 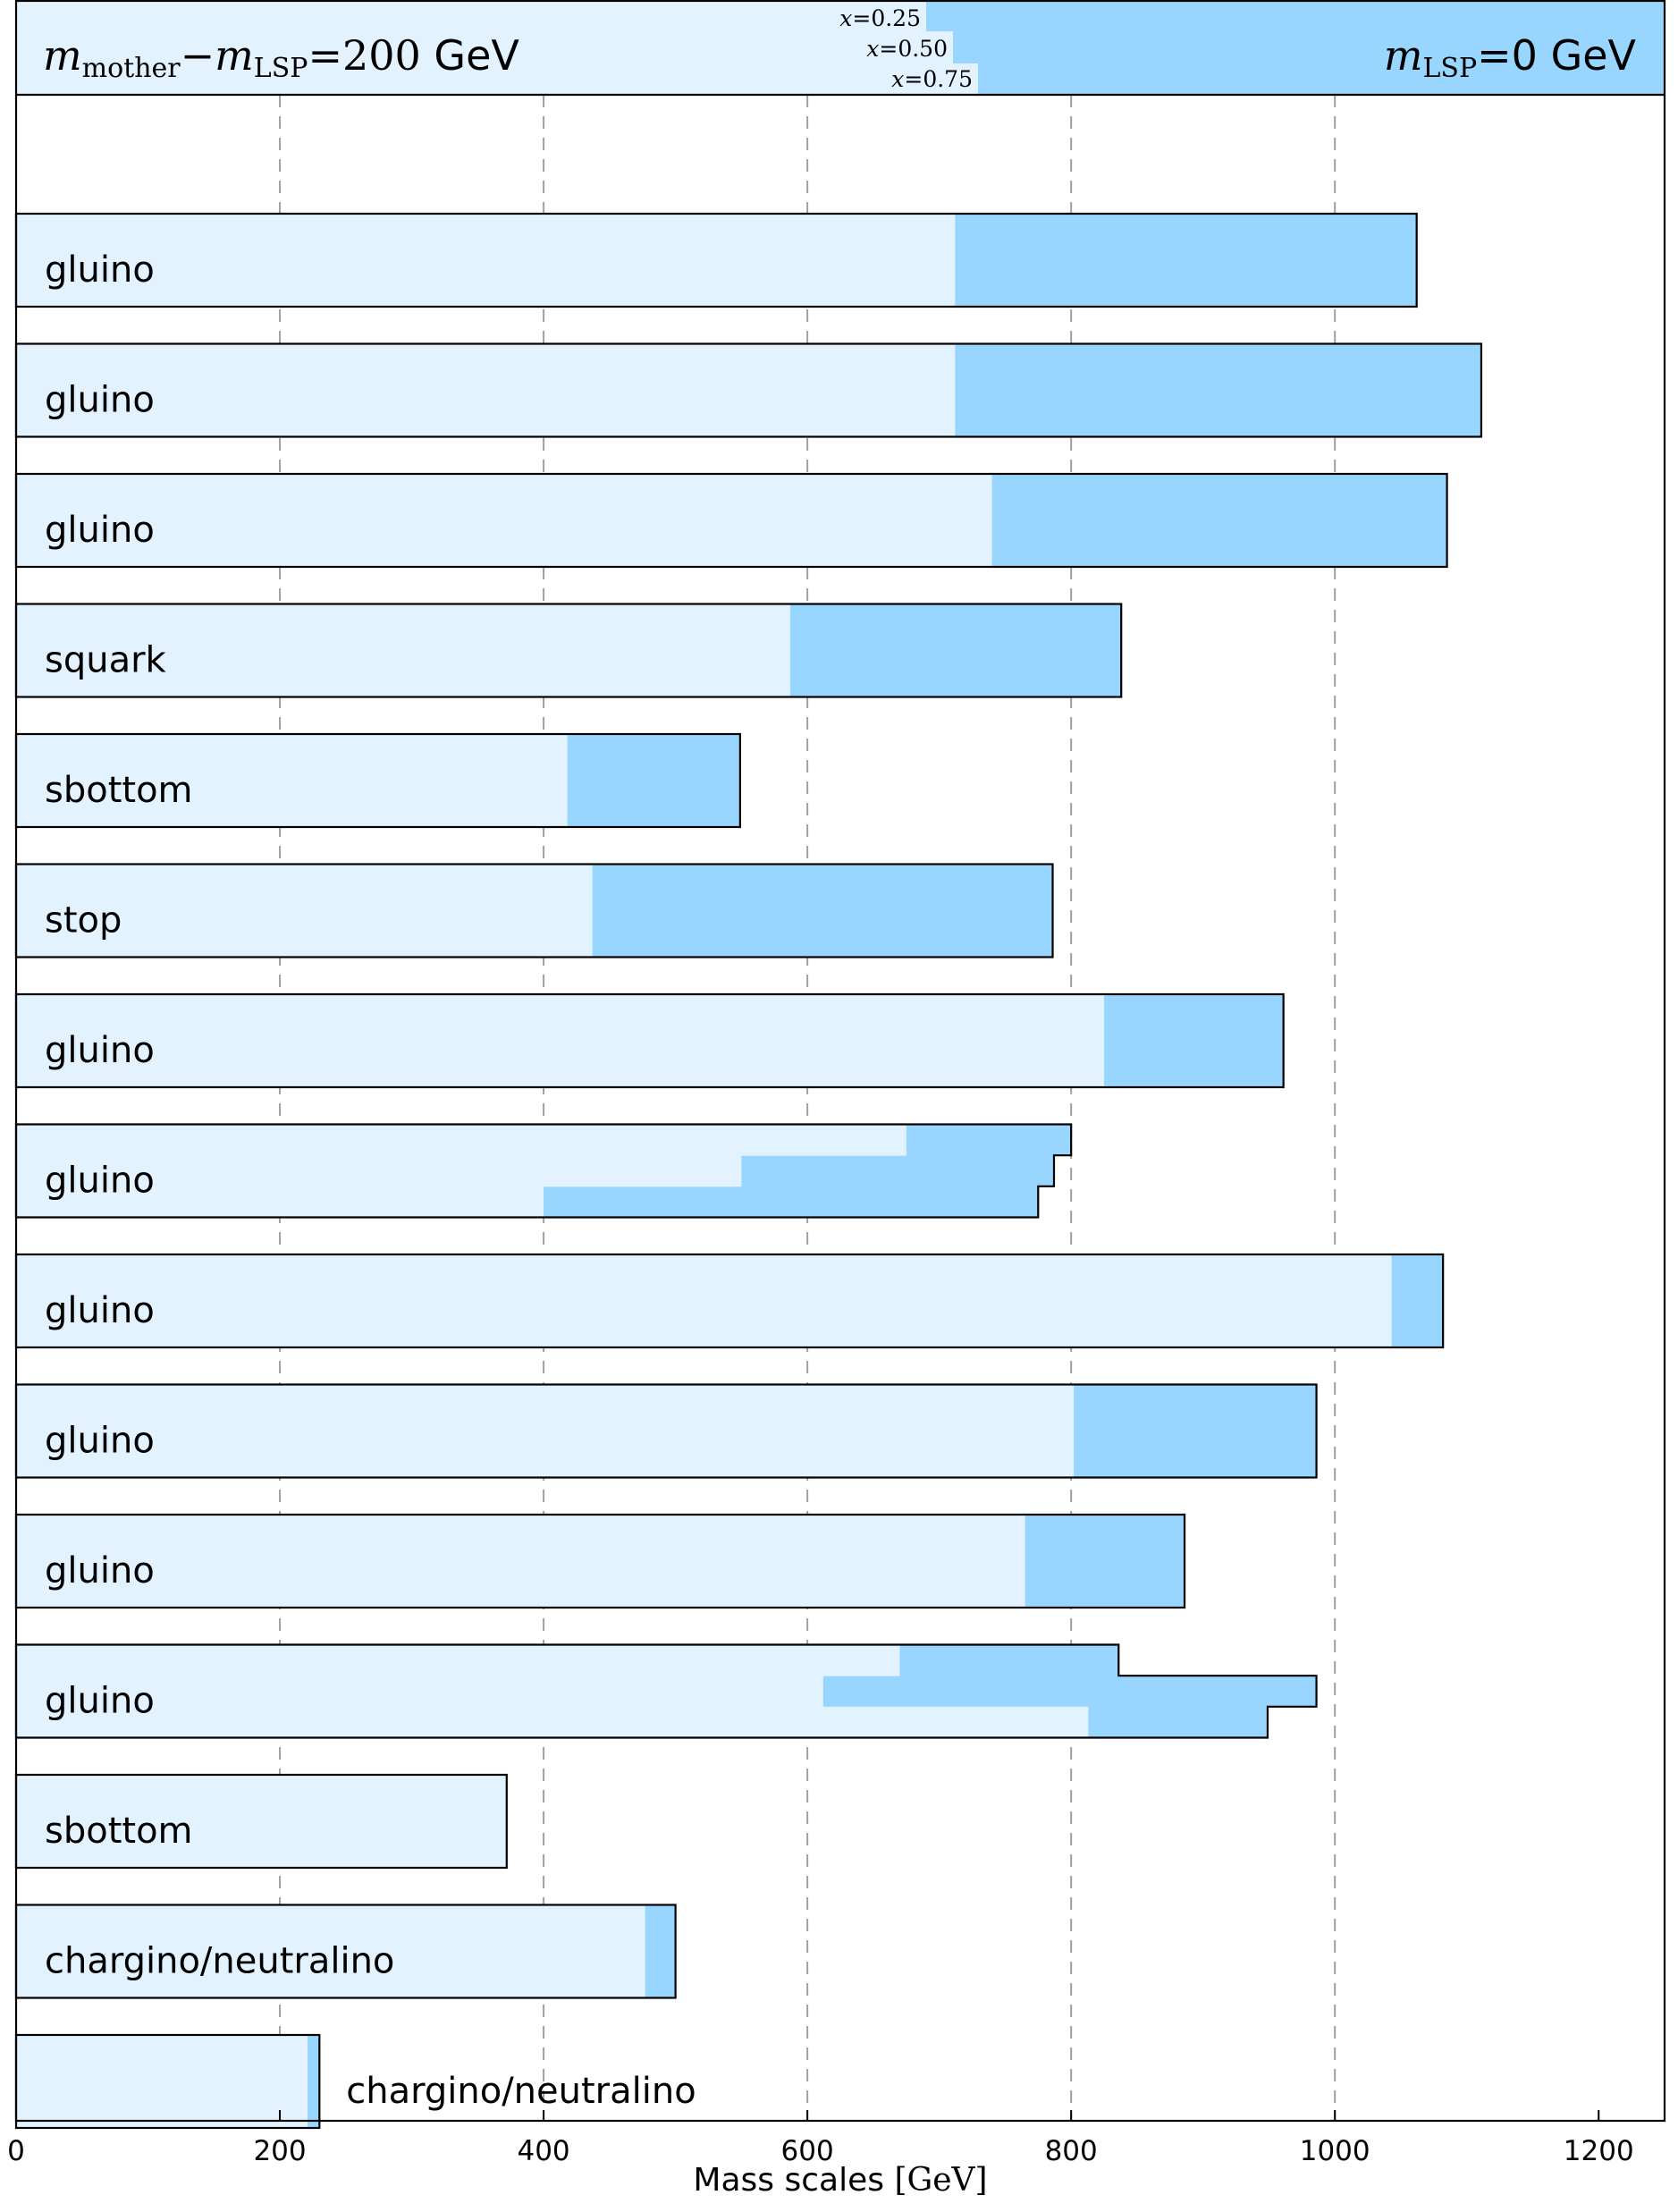 What do you see at coordinates (543, 2151) in the screenshot?
I see `x-tick-label-400: 400` at bounding box center [543, 2151].